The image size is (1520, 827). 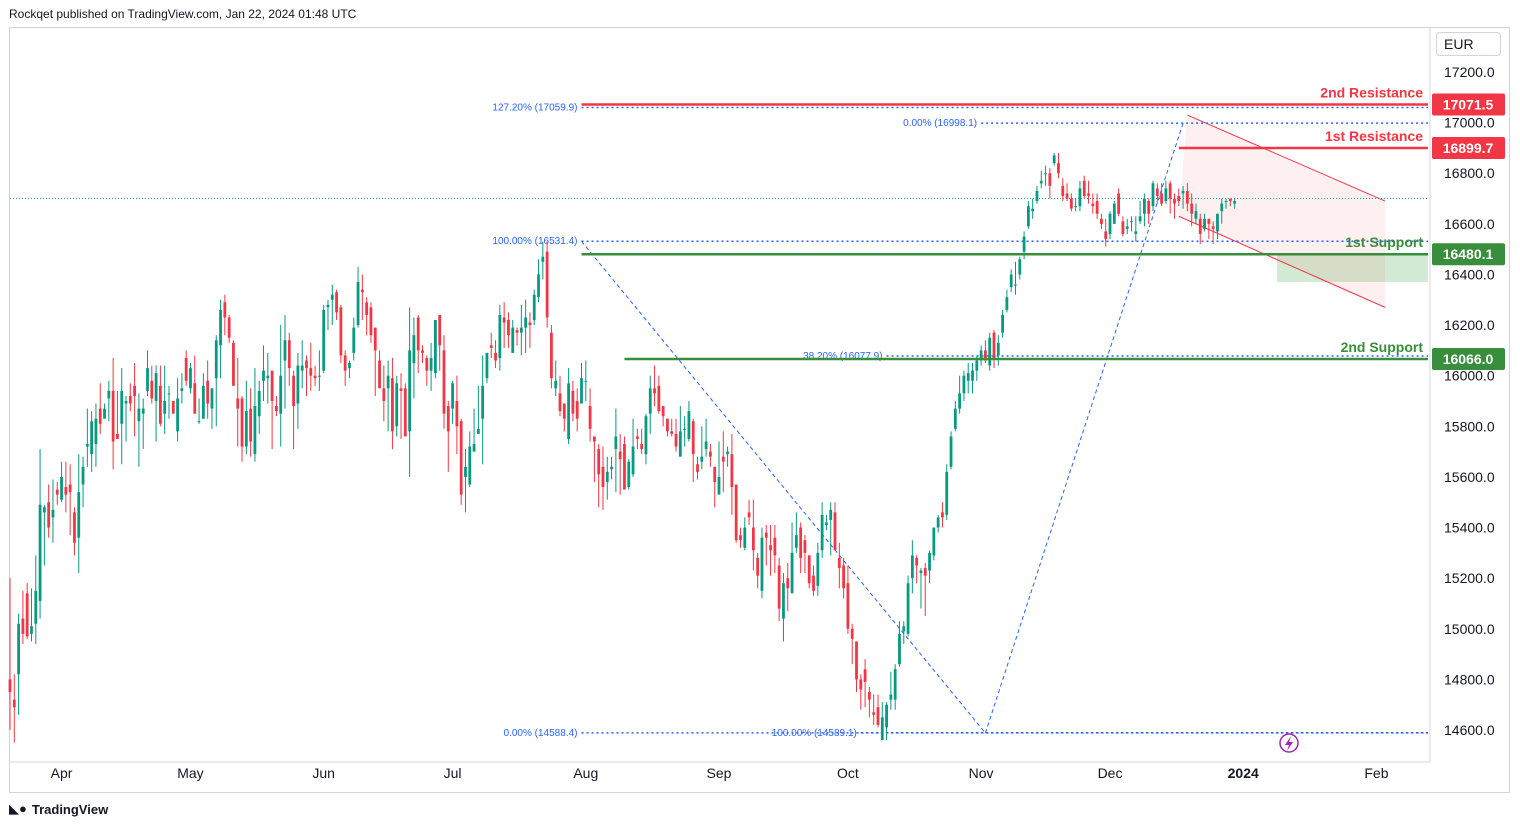 I want to click on footer-brand: ◣● TradingView, so click(x=58, y=809).